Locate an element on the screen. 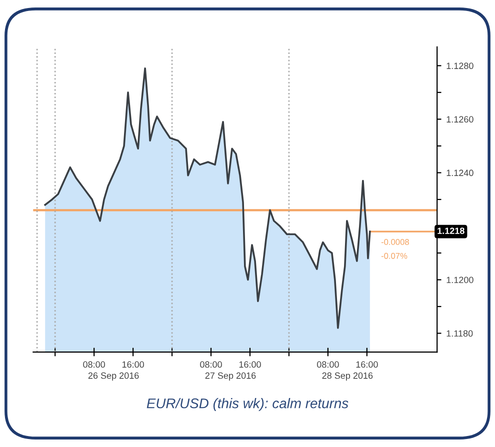 This screenshot has width=495, height=447. annotation: -0.07% is located at coordinates (394, 255).